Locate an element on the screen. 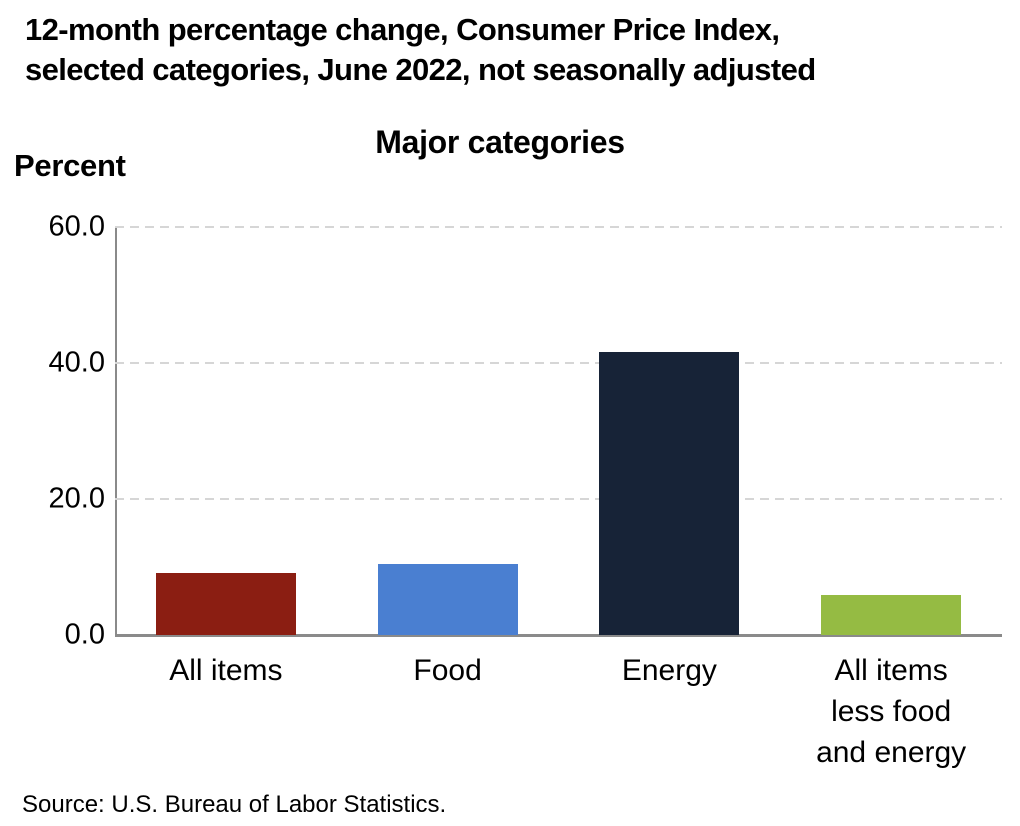 This screenshot has width=1020, height=826. x-tick-label-all-items-less-food-and-energy: All items less food and energy is located at coordinates (891, 711).